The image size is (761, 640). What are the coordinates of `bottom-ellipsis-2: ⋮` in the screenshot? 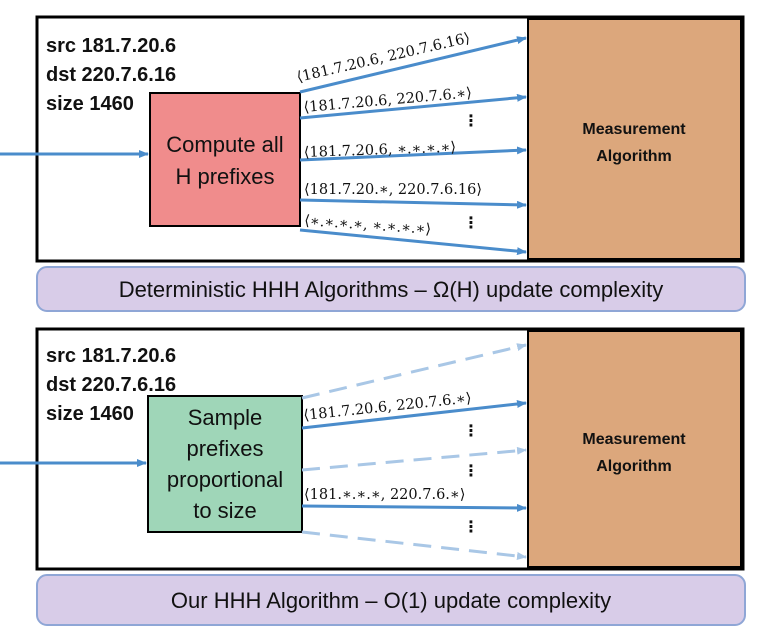 It's located at (471, 470).